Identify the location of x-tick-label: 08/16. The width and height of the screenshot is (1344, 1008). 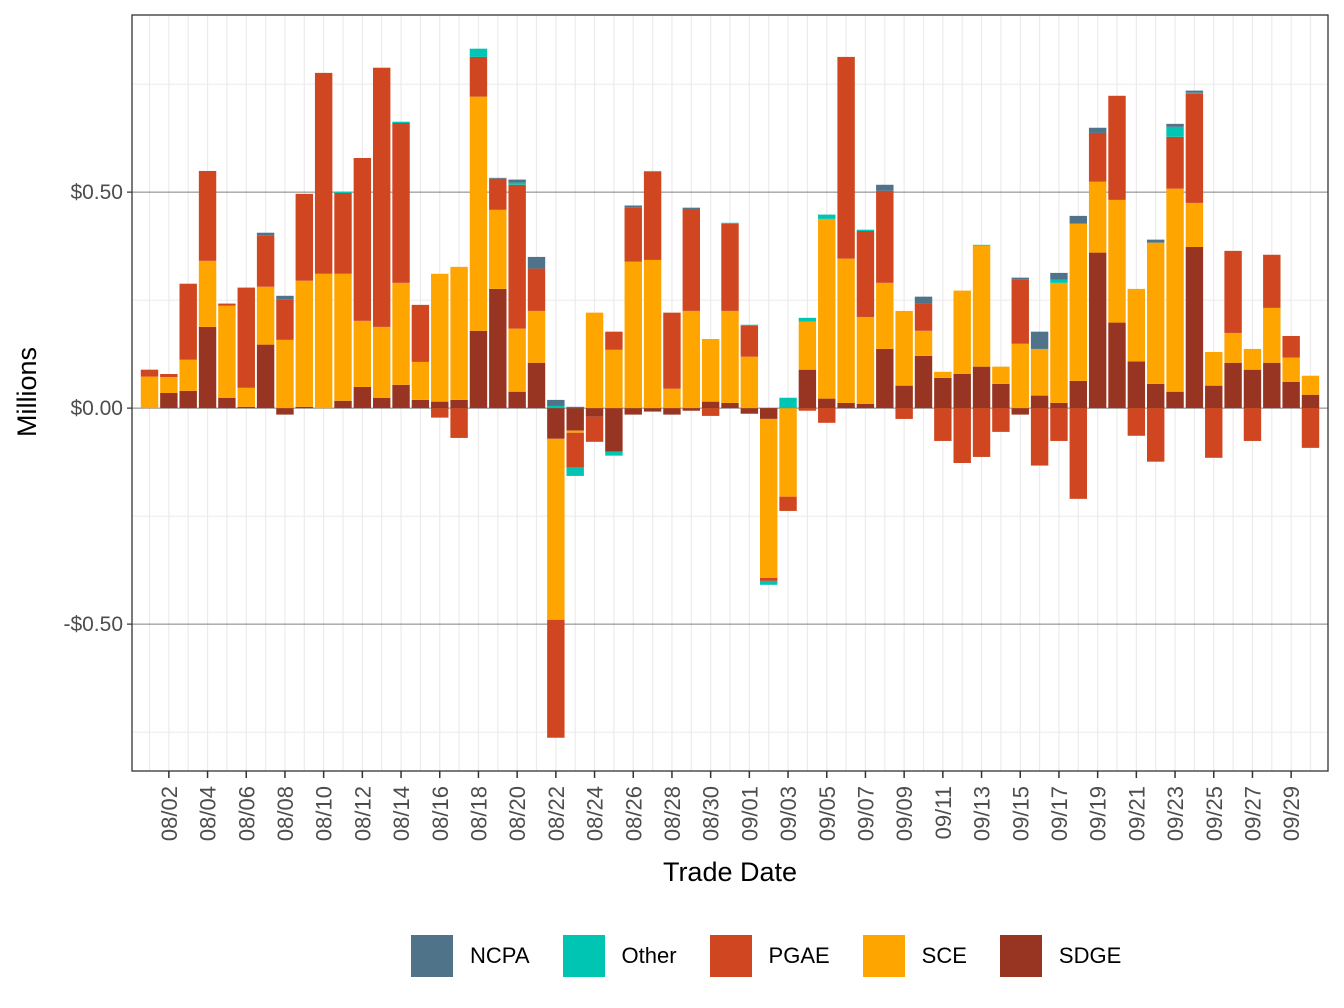
(440, 813).